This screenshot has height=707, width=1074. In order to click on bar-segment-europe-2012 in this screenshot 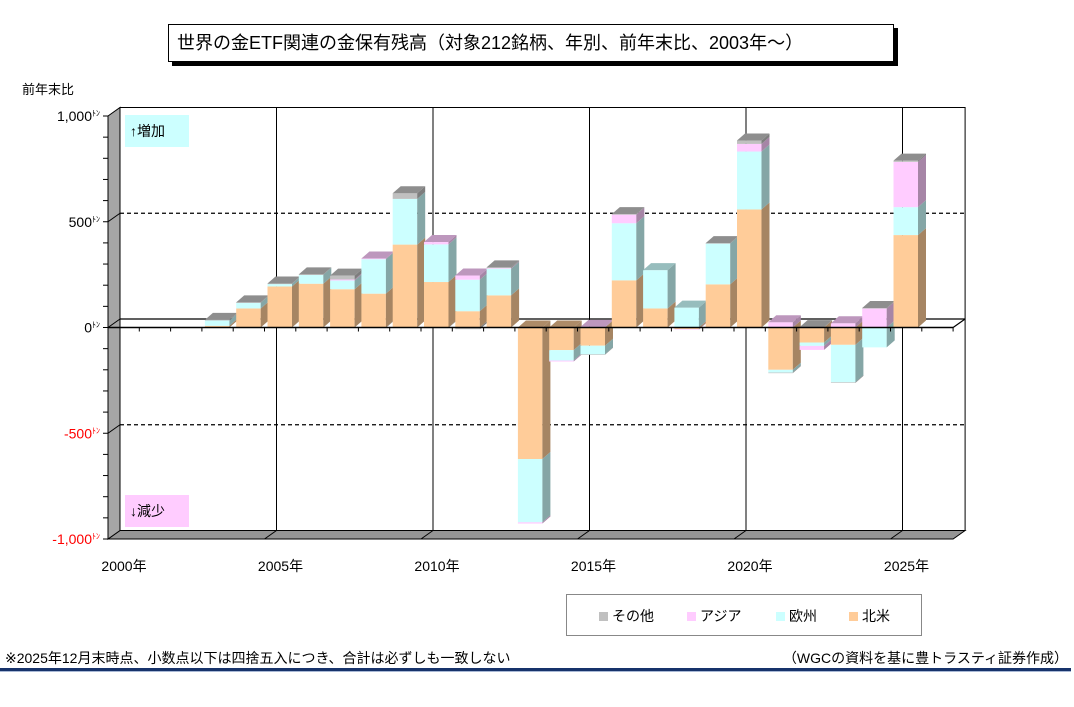, I will do `click(499, 282)`.